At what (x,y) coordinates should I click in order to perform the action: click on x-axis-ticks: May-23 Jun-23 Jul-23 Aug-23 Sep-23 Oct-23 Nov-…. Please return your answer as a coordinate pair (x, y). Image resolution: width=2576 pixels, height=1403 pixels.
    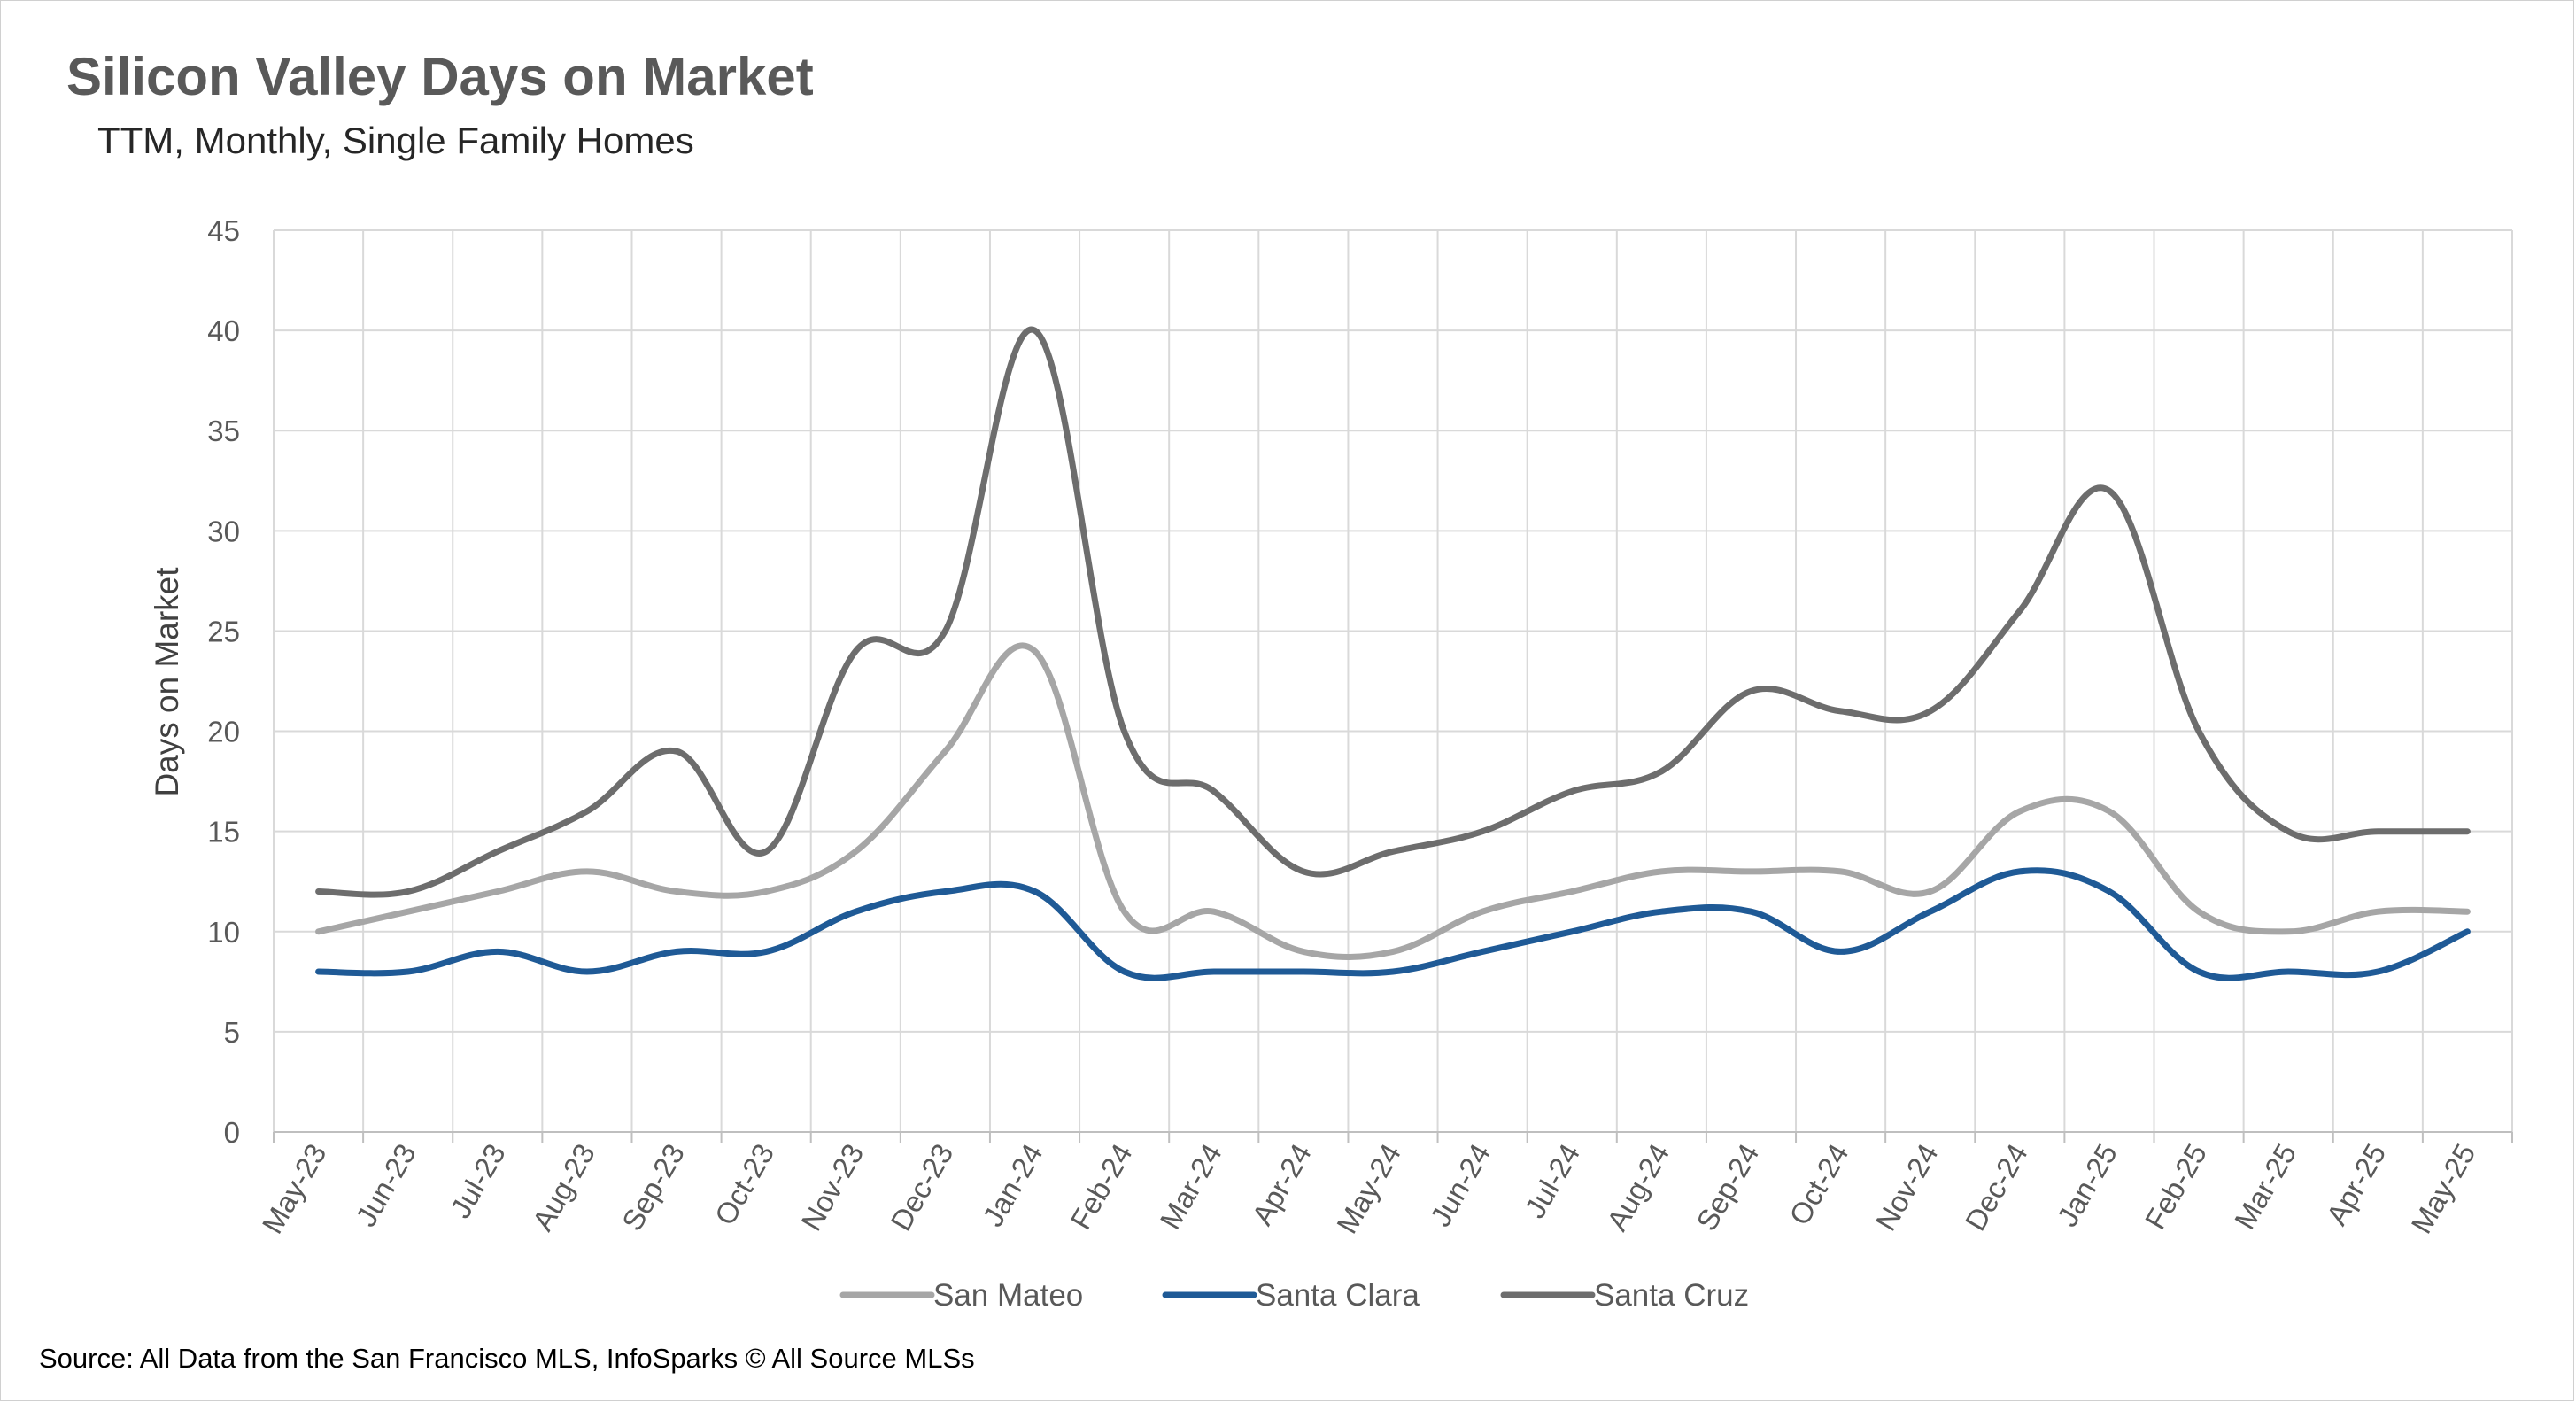
    Looking at the image, I should click on (1369, 1188).